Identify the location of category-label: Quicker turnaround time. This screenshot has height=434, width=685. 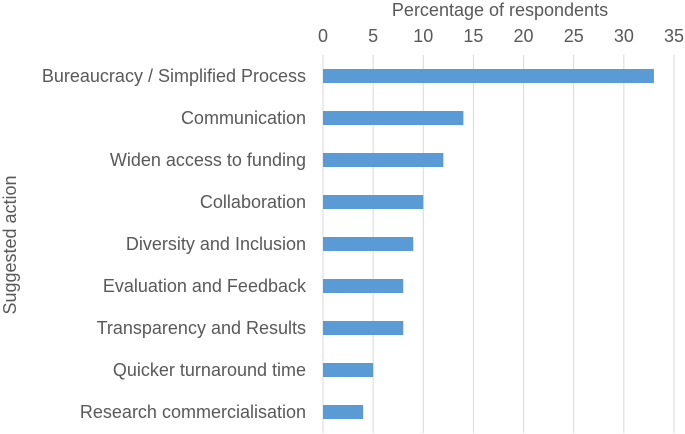
(209, 370).